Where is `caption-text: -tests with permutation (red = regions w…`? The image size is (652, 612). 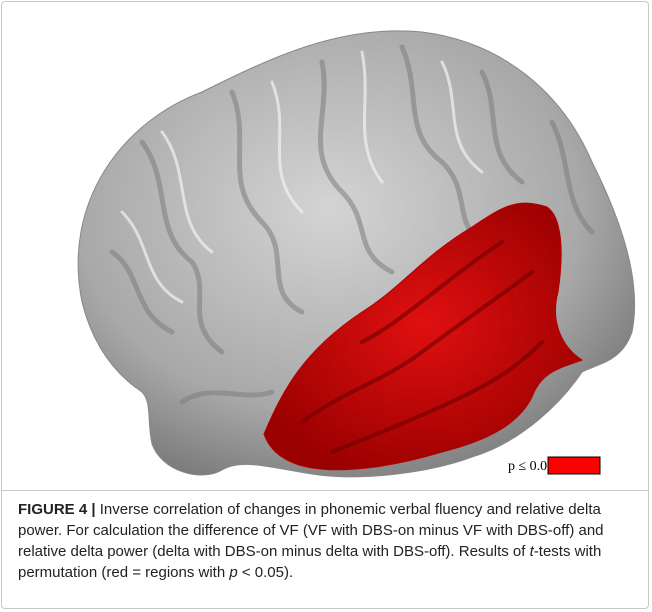 caption-text: -tests with permutation (red = regions w… is located at coordinates (310, 562).